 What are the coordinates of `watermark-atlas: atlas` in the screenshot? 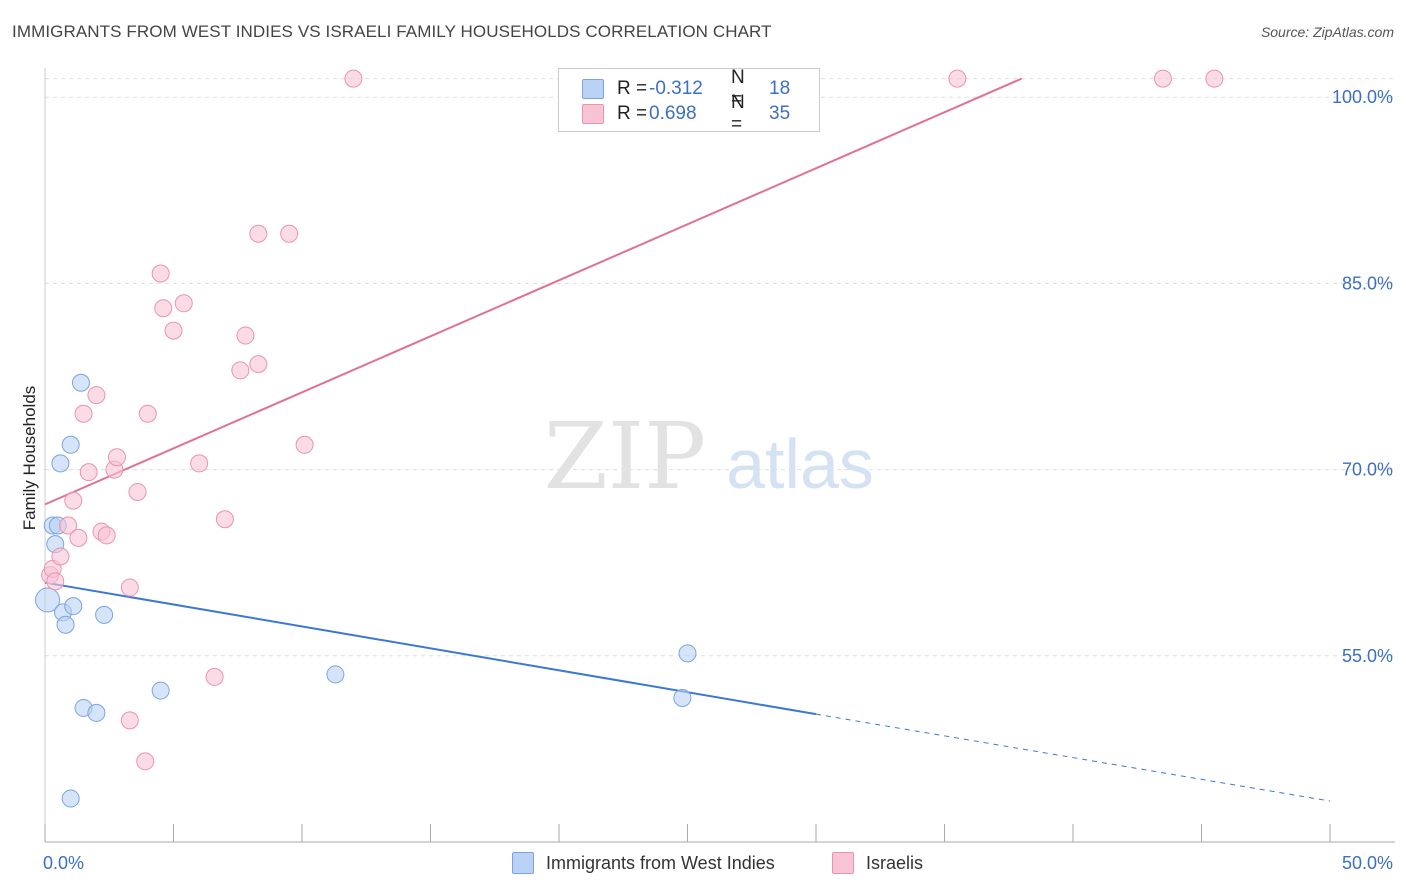 It's located at (800, 464).